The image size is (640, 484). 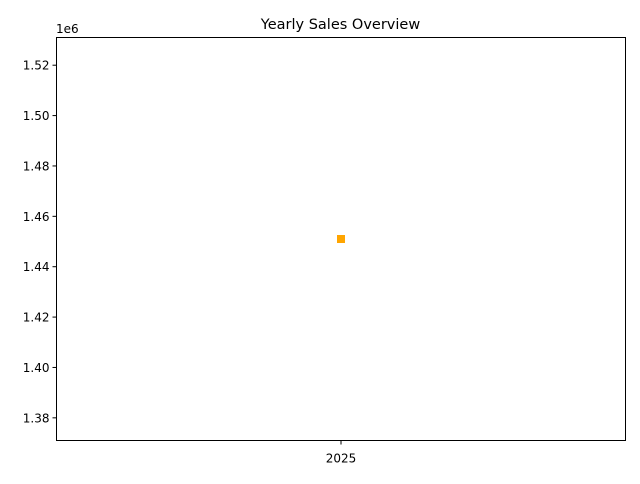 I want to click on y-tick-label: 1.52, so click(x=36, y=66).